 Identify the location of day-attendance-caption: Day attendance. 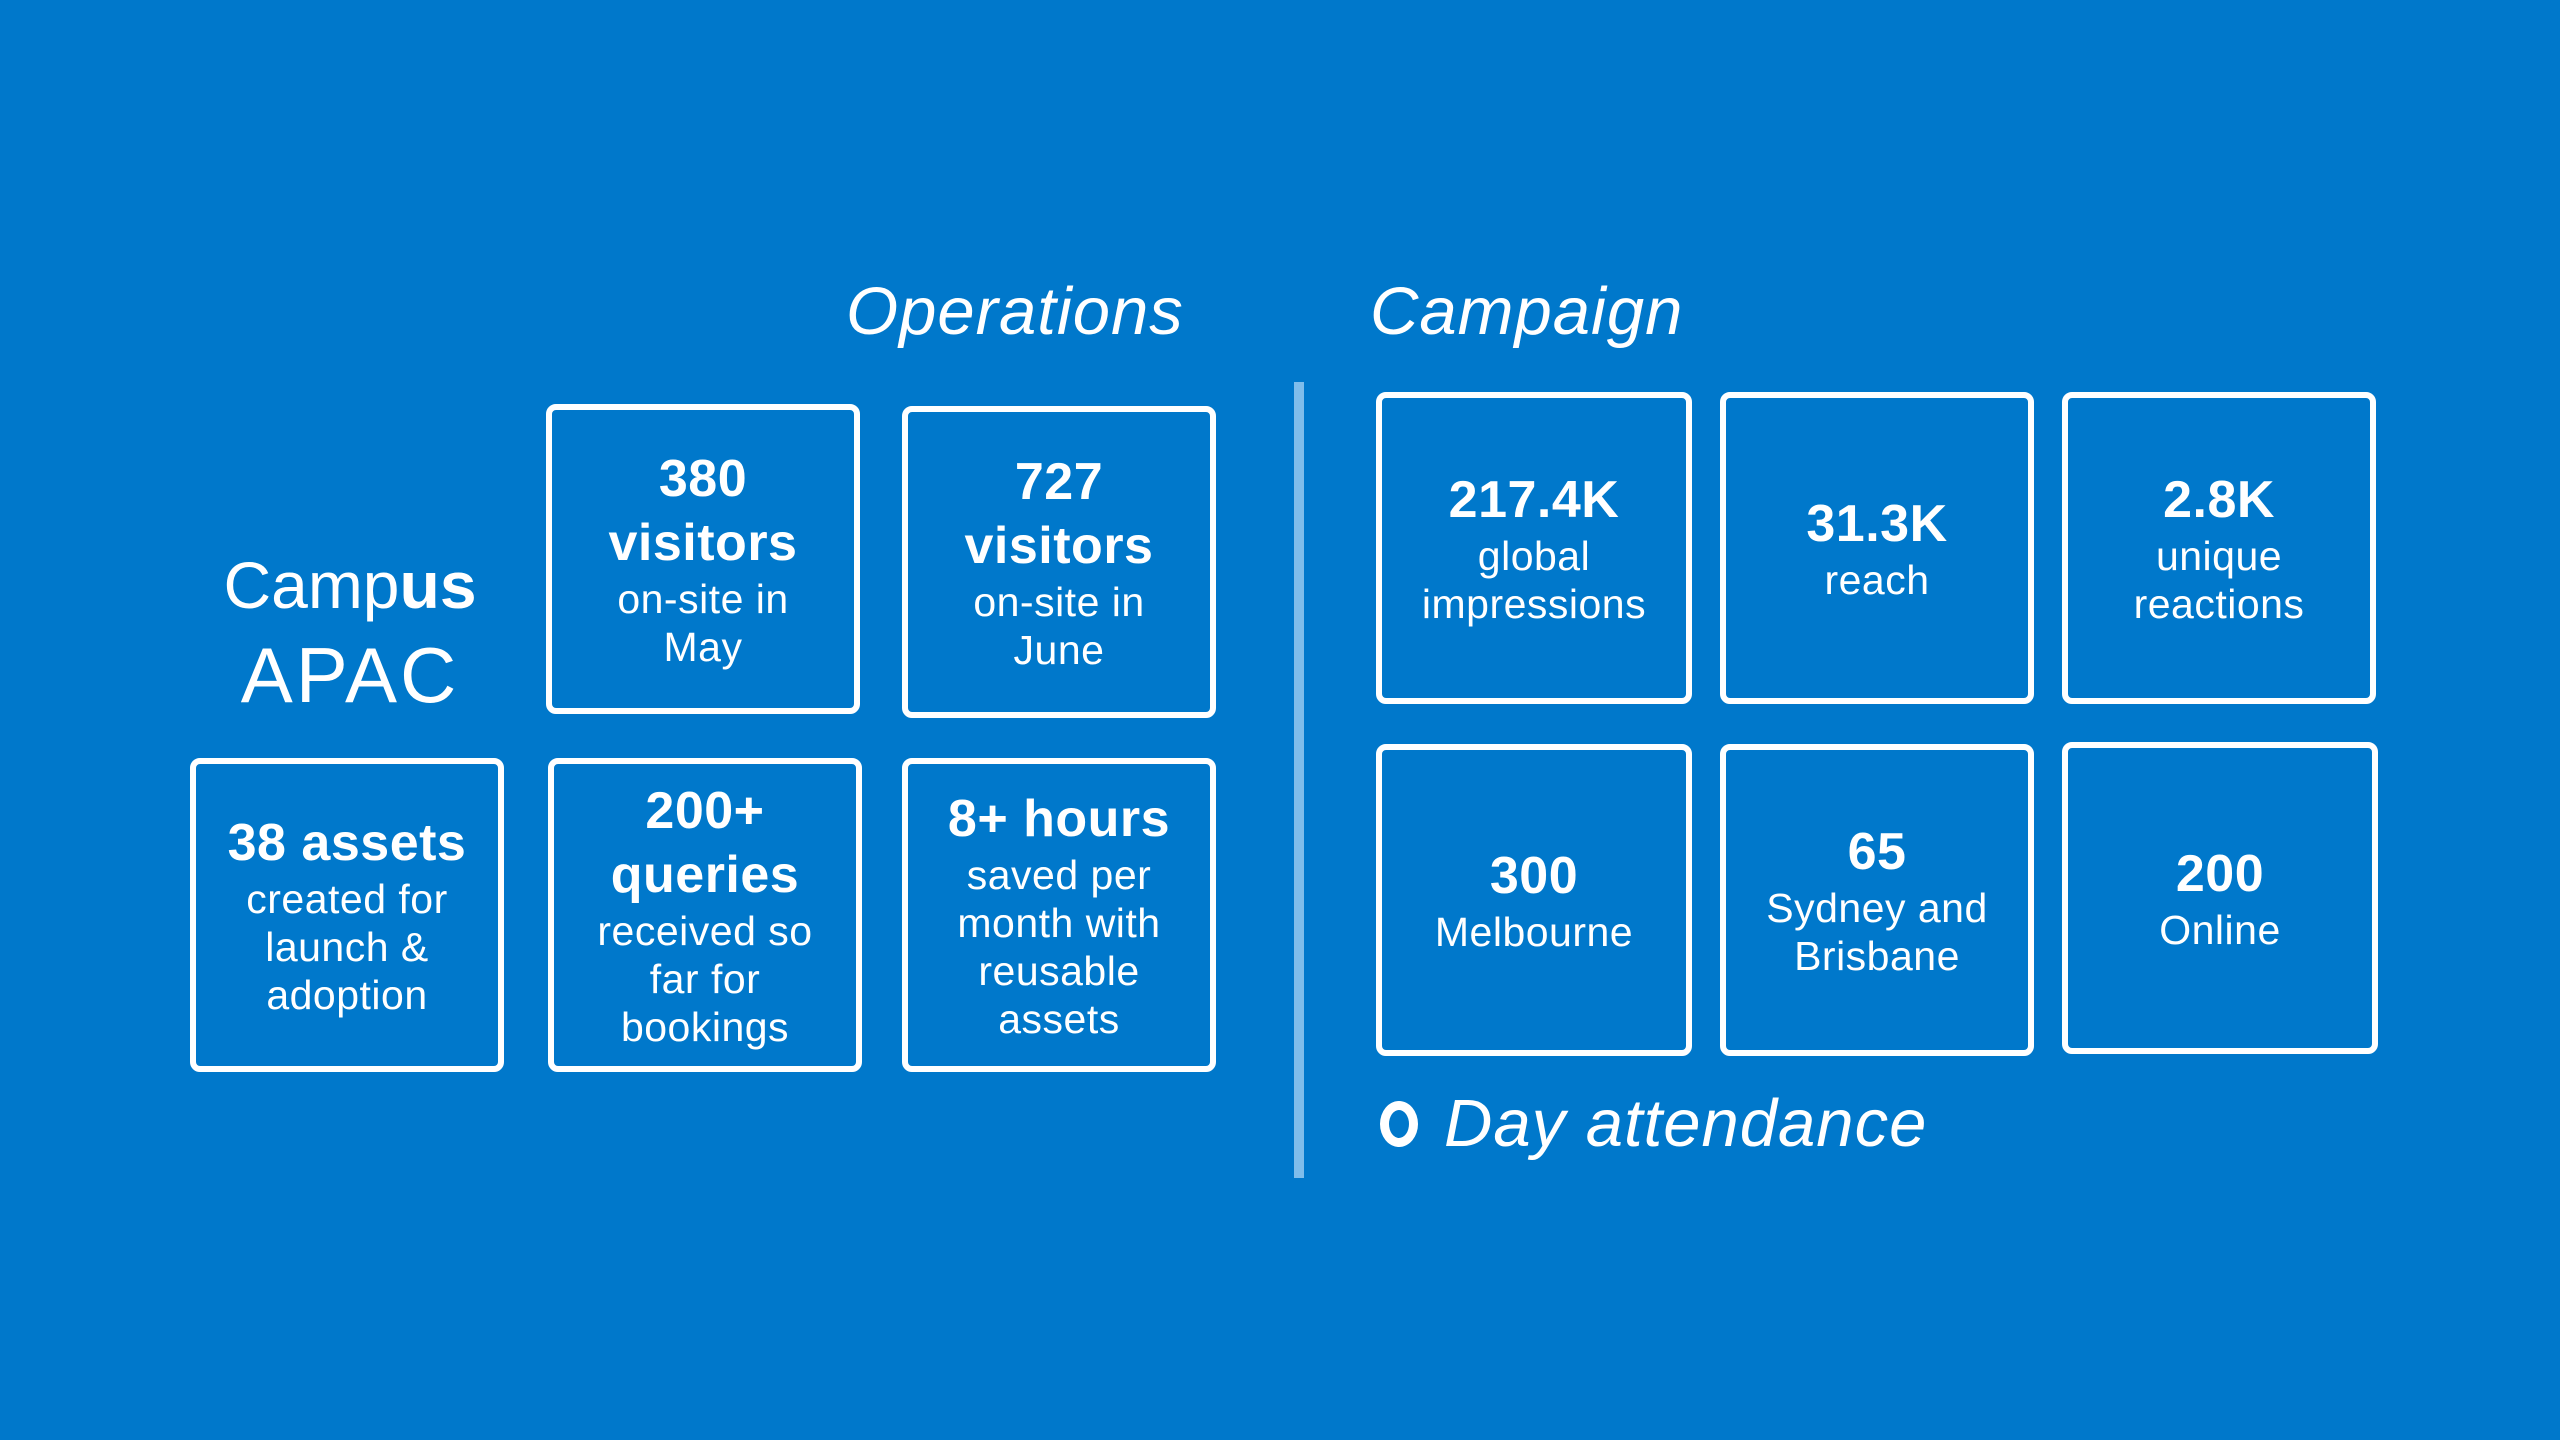
(1653, 1123).